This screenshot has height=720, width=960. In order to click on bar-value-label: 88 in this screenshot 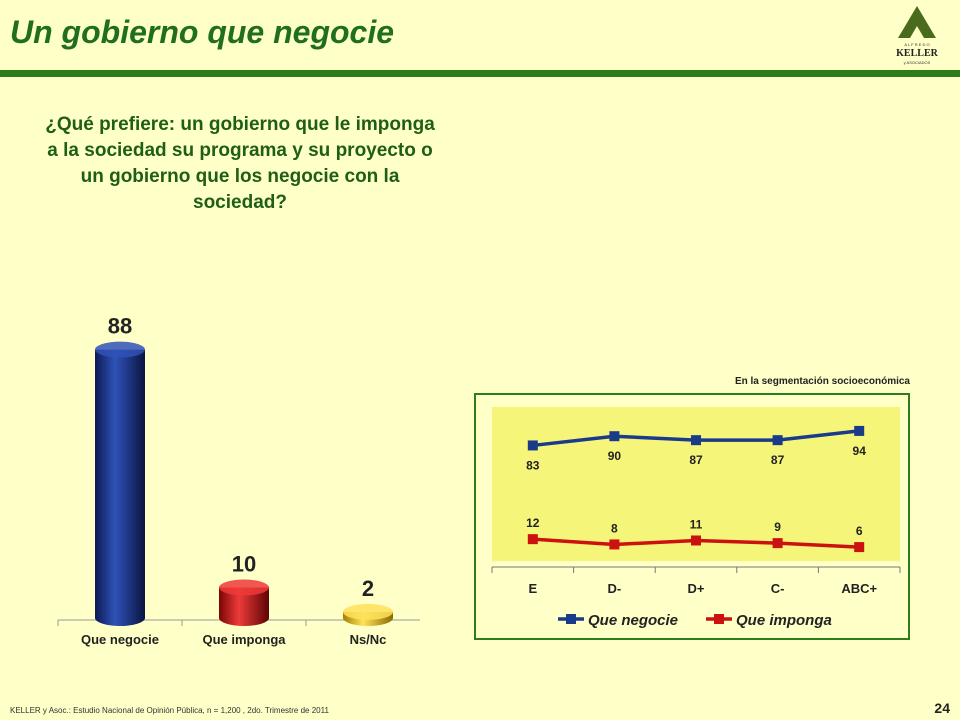, I will do `click(120, 326)`.